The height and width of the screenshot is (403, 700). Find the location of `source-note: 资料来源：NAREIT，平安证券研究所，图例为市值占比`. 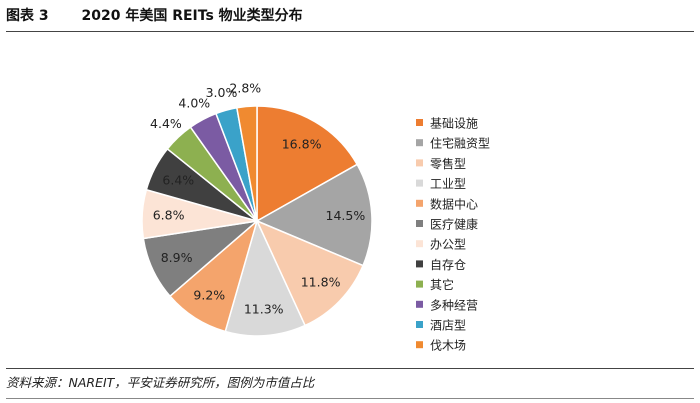

source-note: 资料来源：NAREIT，平安证券研究所，图例为市值占比 is located at coordinates (160, 382).